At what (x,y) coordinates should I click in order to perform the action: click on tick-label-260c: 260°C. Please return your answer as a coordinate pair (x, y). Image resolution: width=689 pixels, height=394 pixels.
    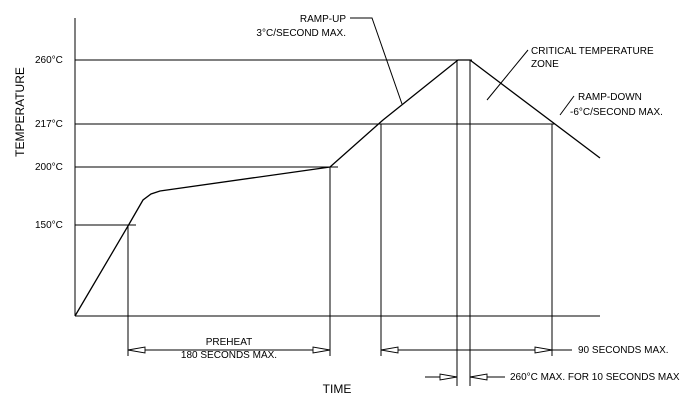
    Looking at the image, I should click on (49, 60).